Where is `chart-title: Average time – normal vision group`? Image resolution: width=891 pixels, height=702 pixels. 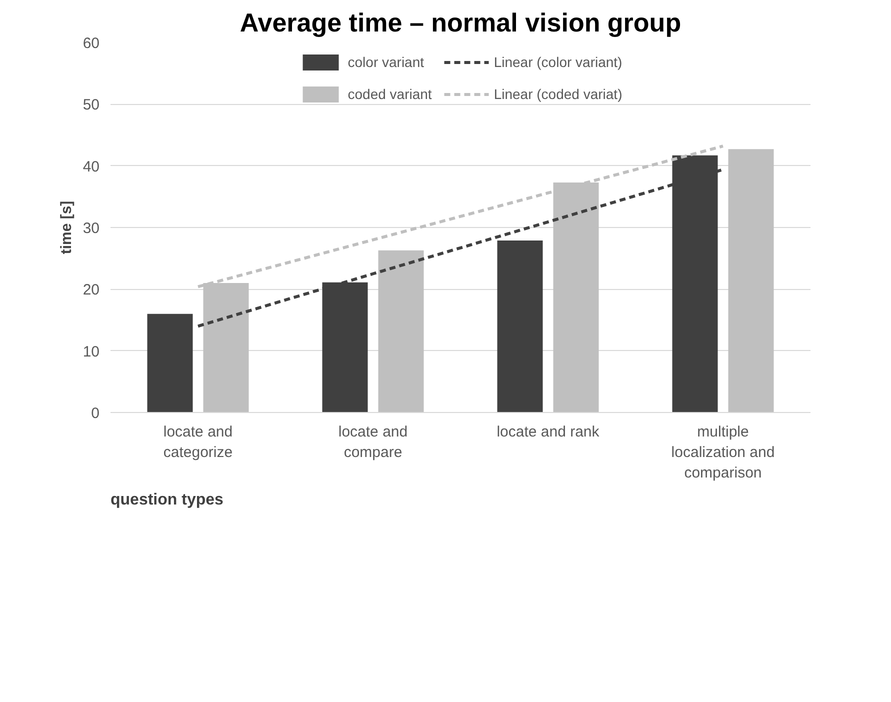
chart-title: Average time – normal vision group is located at coordinates (461, 23).